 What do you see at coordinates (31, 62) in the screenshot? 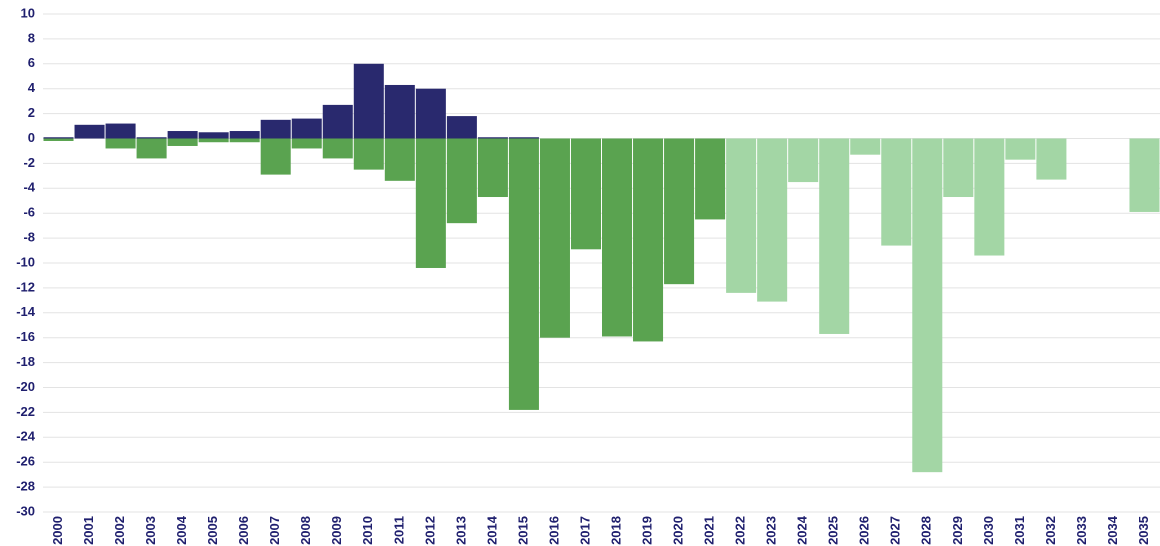
I see `y-tick-label: 6` at bounding box center [31, 62].